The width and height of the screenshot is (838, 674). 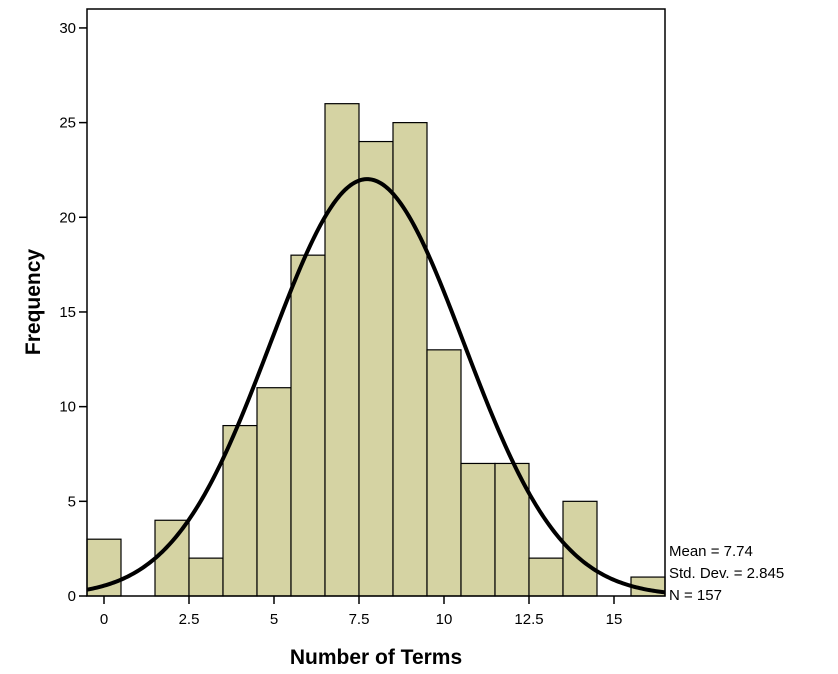 What do you see at coordinates (274, 619) in the screenshot?
I see `x-tick-label: 5` at bounding box center [274, 619].